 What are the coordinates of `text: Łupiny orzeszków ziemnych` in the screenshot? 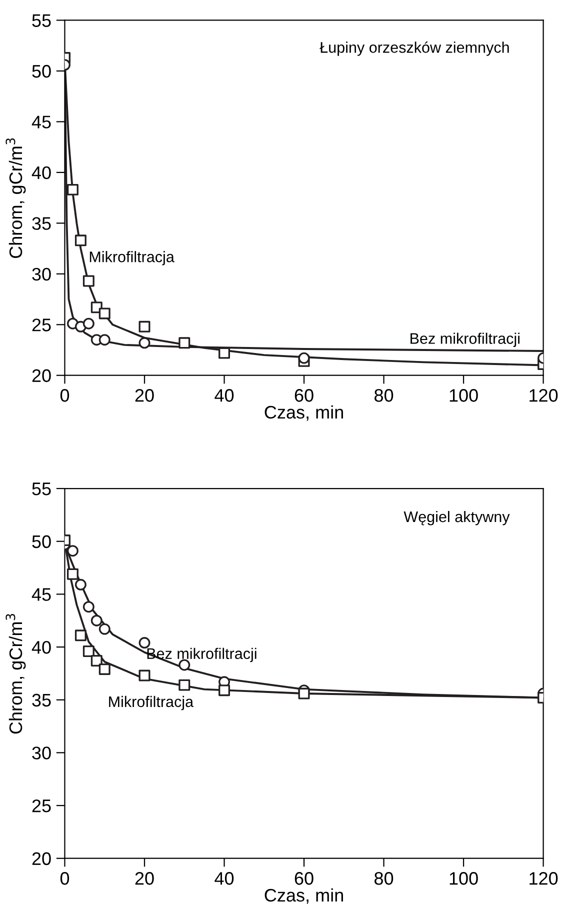 It's located at (414, 48).